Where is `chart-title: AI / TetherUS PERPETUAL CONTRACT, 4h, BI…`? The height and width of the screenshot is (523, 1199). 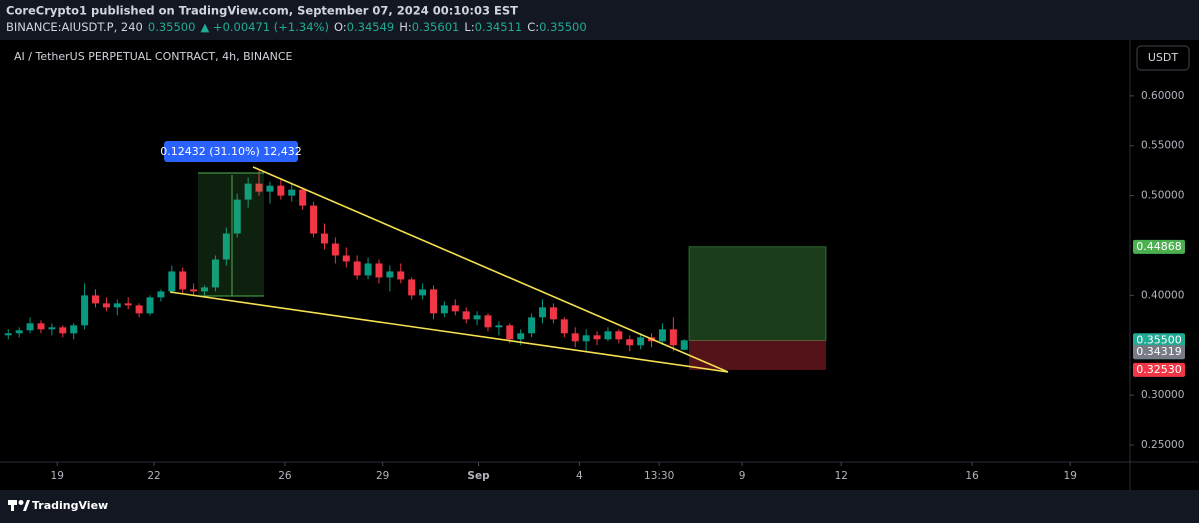
chart-title: AI / TetherUS PERPETUAL CONTRACT, 4h, BI… is located at coordinates (153, 56).